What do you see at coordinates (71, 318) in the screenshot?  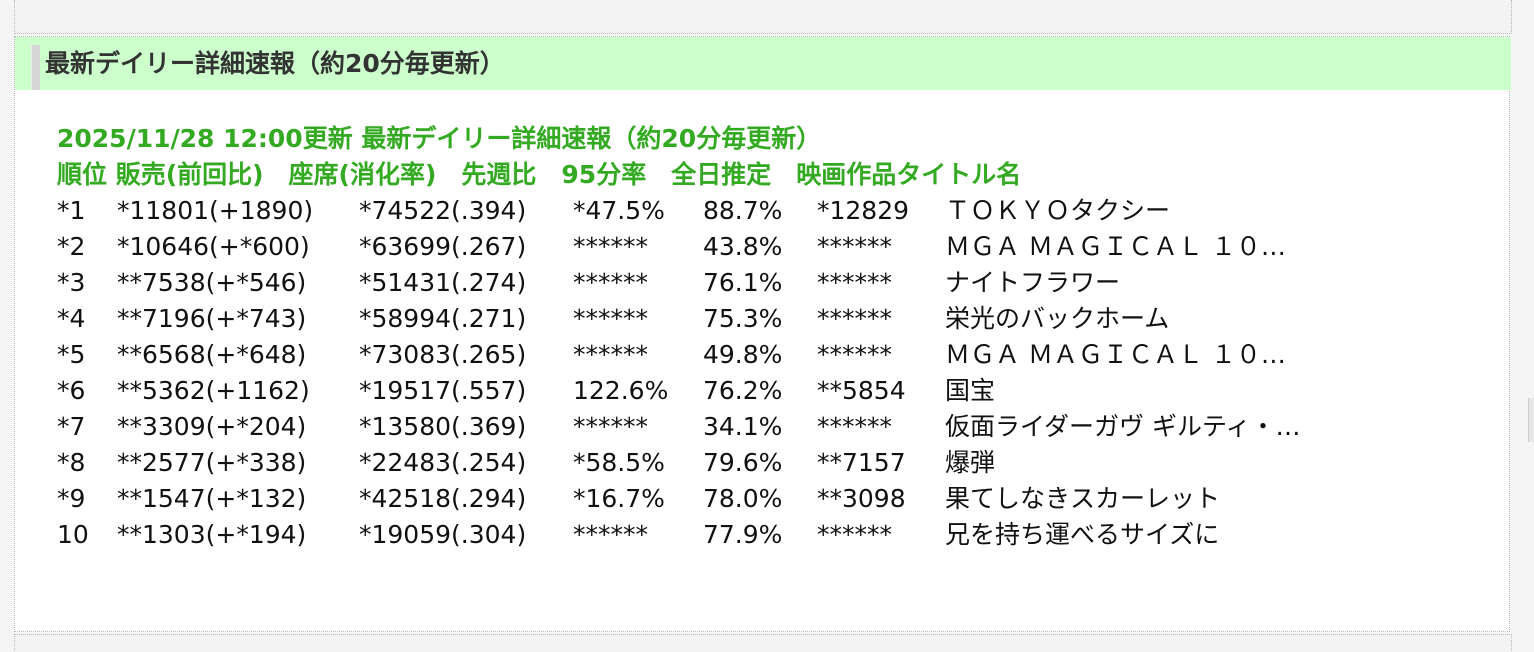 I see `rank-cell: *4` at bounding box center [71, 318].